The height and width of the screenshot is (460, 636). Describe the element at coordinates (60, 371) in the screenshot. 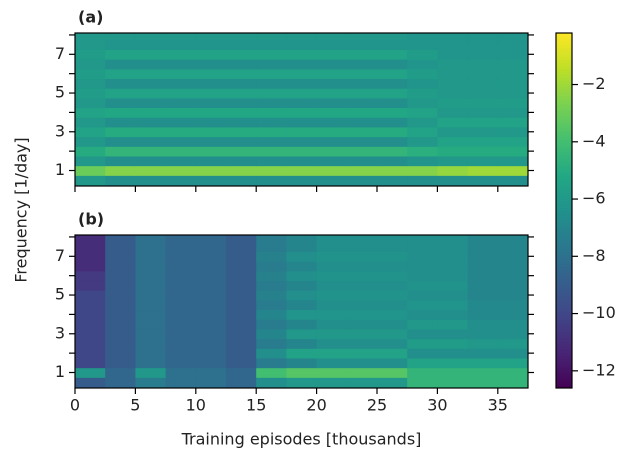

I see `y-tick-label: 1` at that location.